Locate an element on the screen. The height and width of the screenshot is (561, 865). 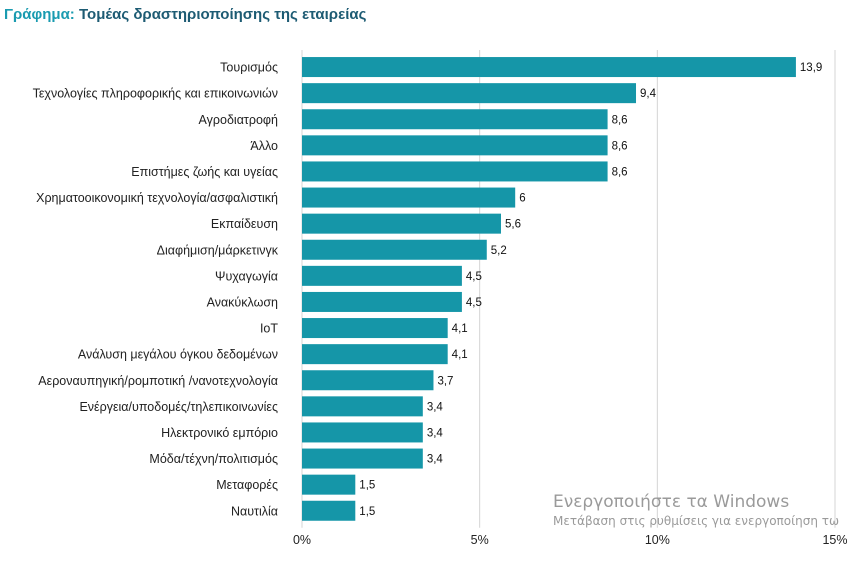
watermark-line-1: Ενεργοποιήστε τα Windows is located at coordinates (671, 502).